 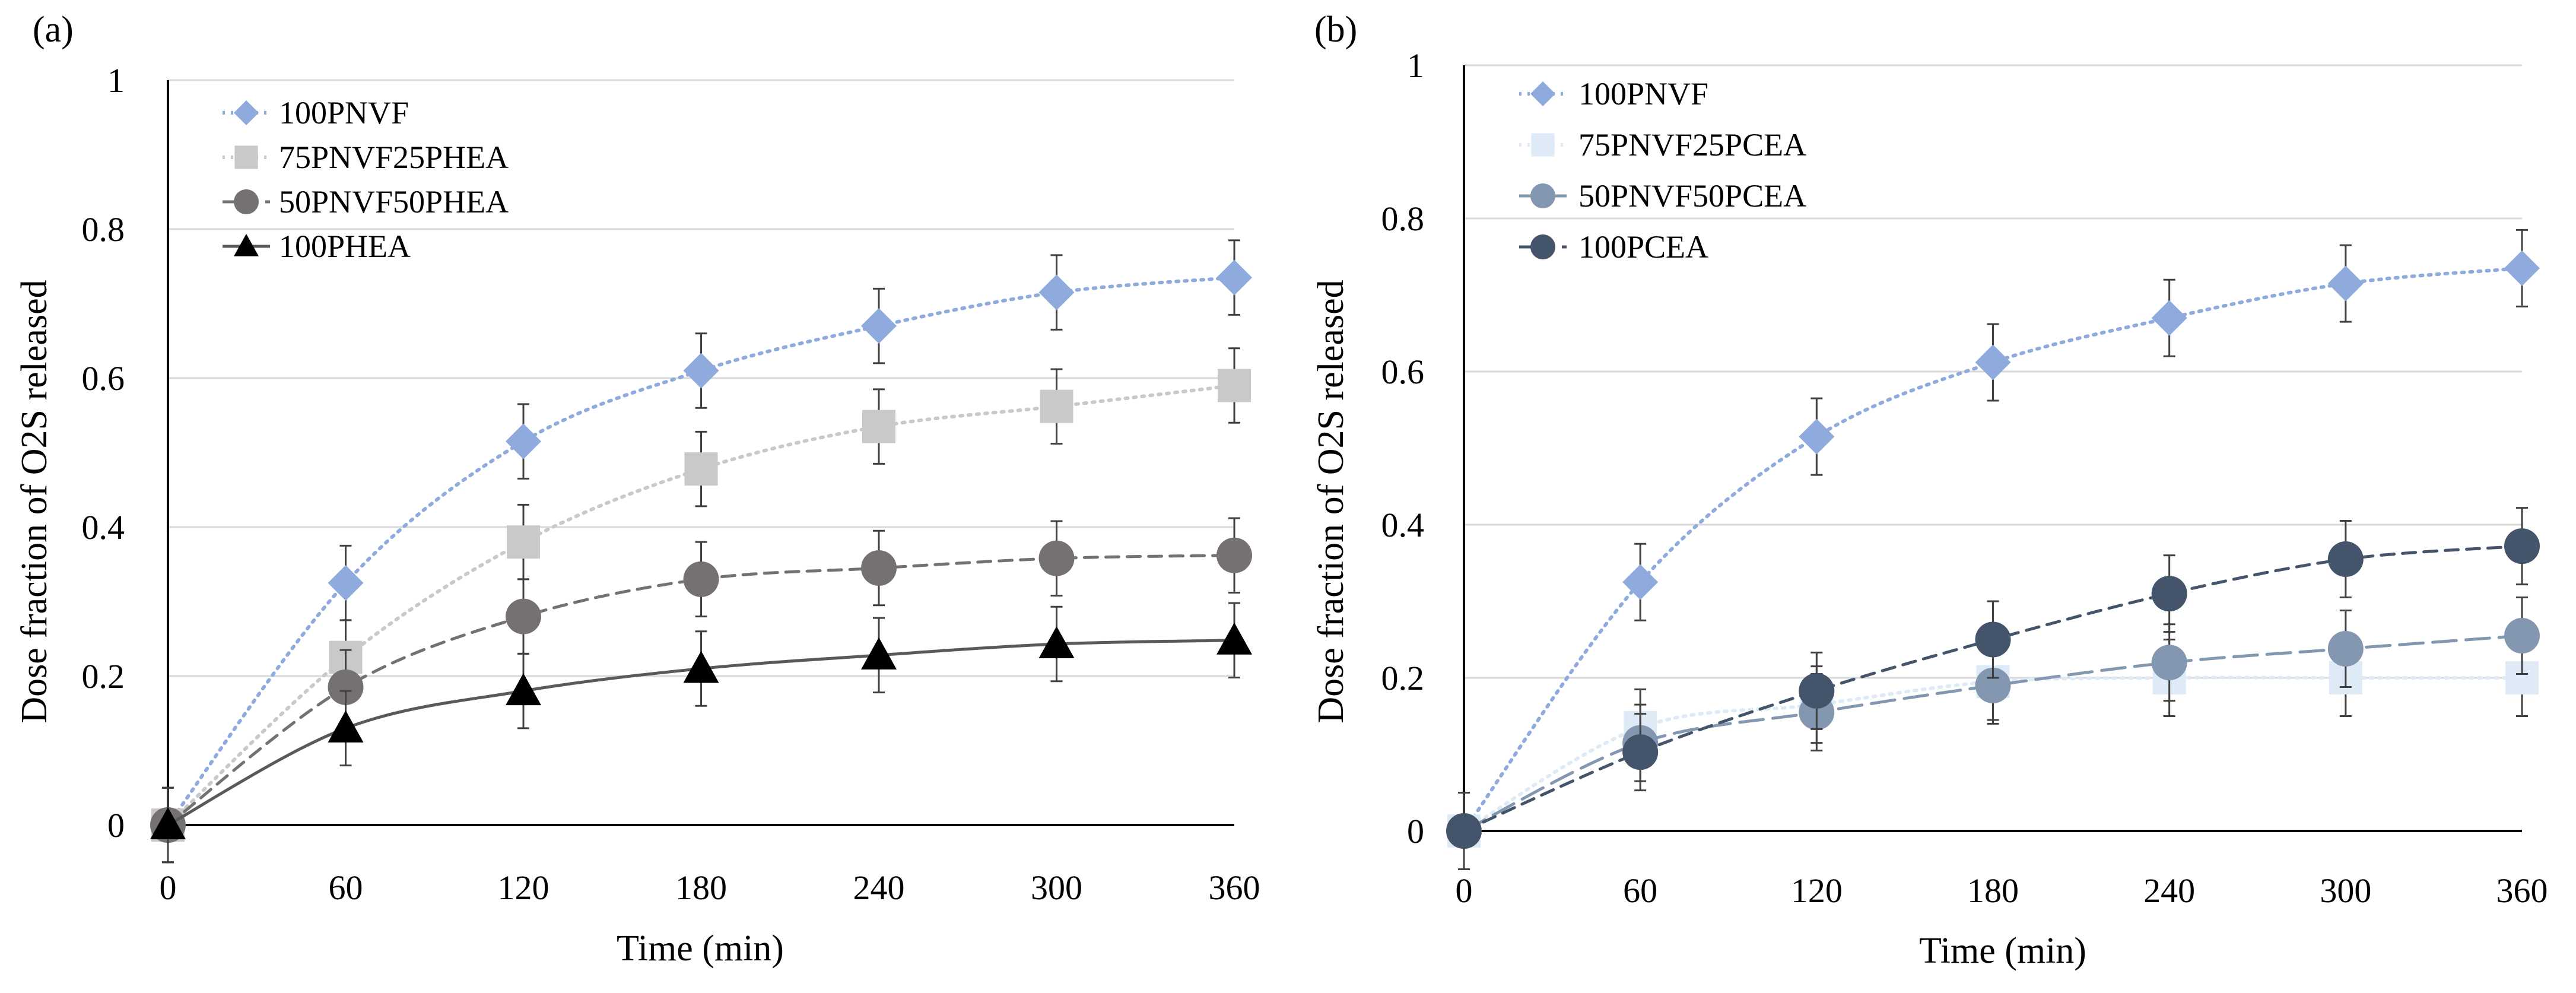 I want to click on legend-entry: 100PHEA, so click(x=317, y=246).